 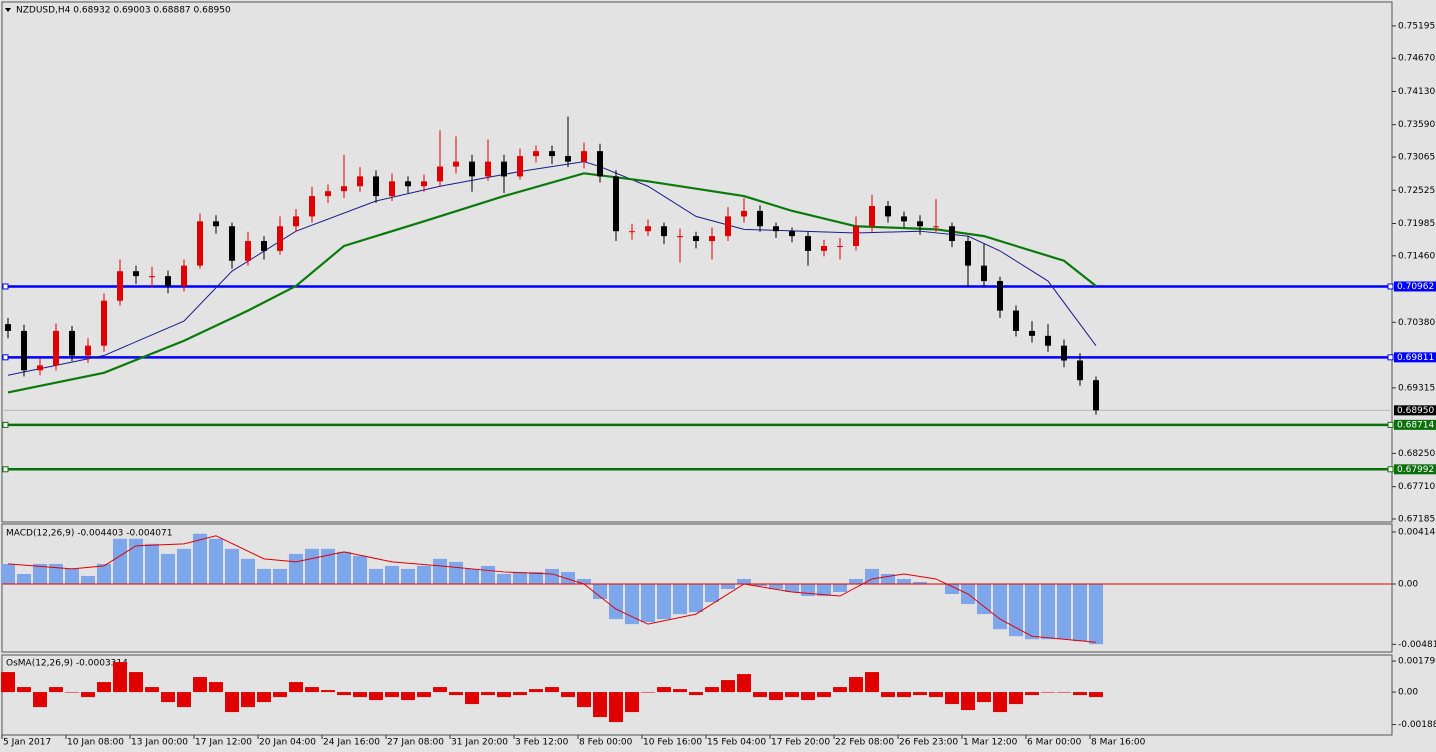 I want to click on y-tick-label: 0.73065, so click(x=1416, y=158).